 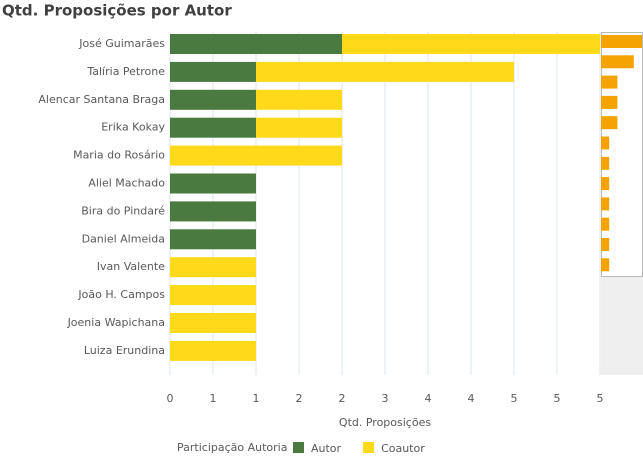 I want to click on y-tick-label: Alencar Santana Braga, so click(x=101, y=99).